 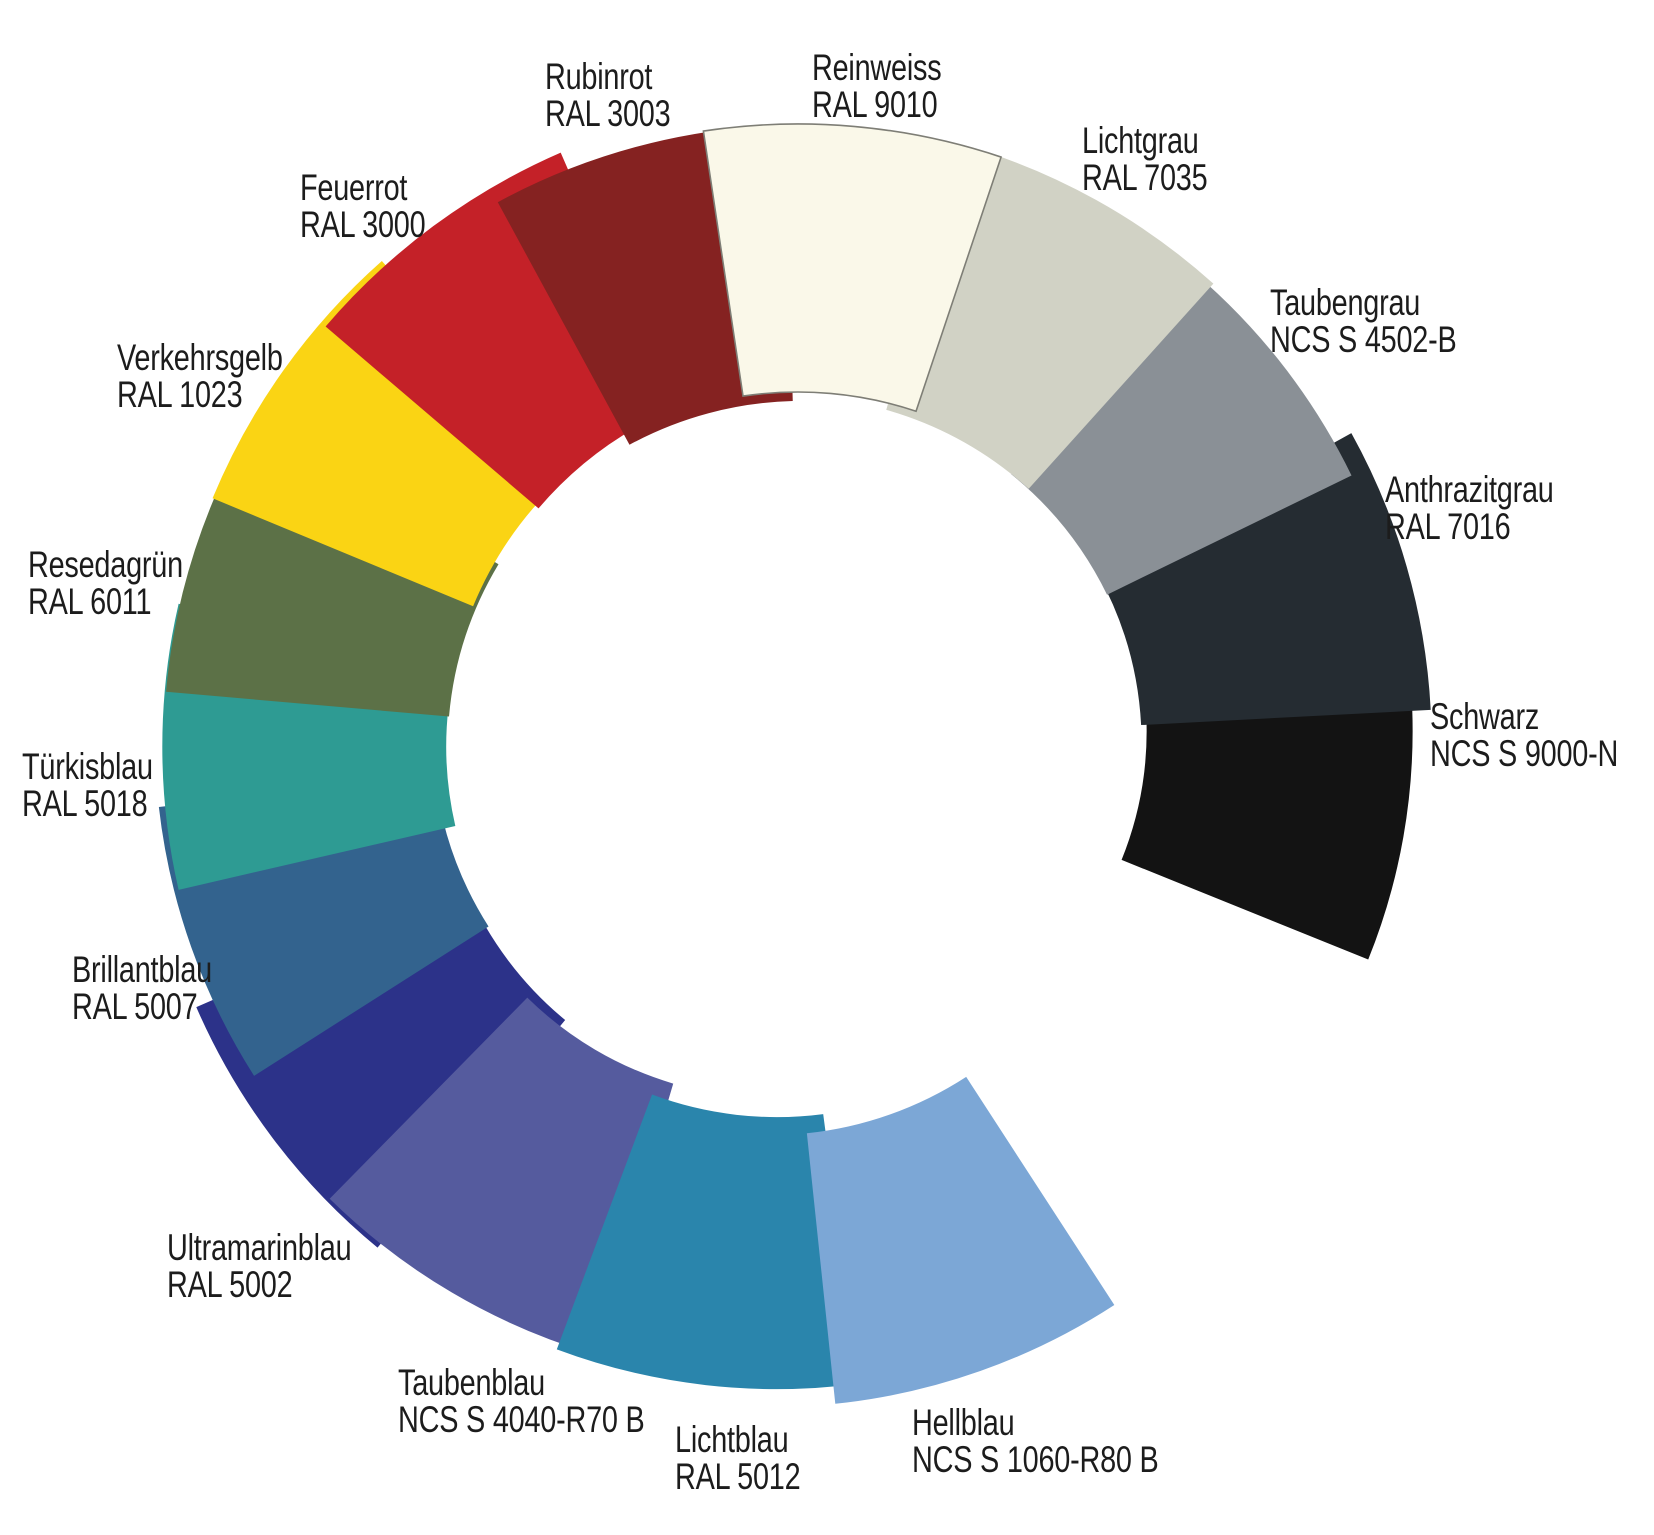 I want to click on color-code: RAL 9010, so click(x=875, y=104).